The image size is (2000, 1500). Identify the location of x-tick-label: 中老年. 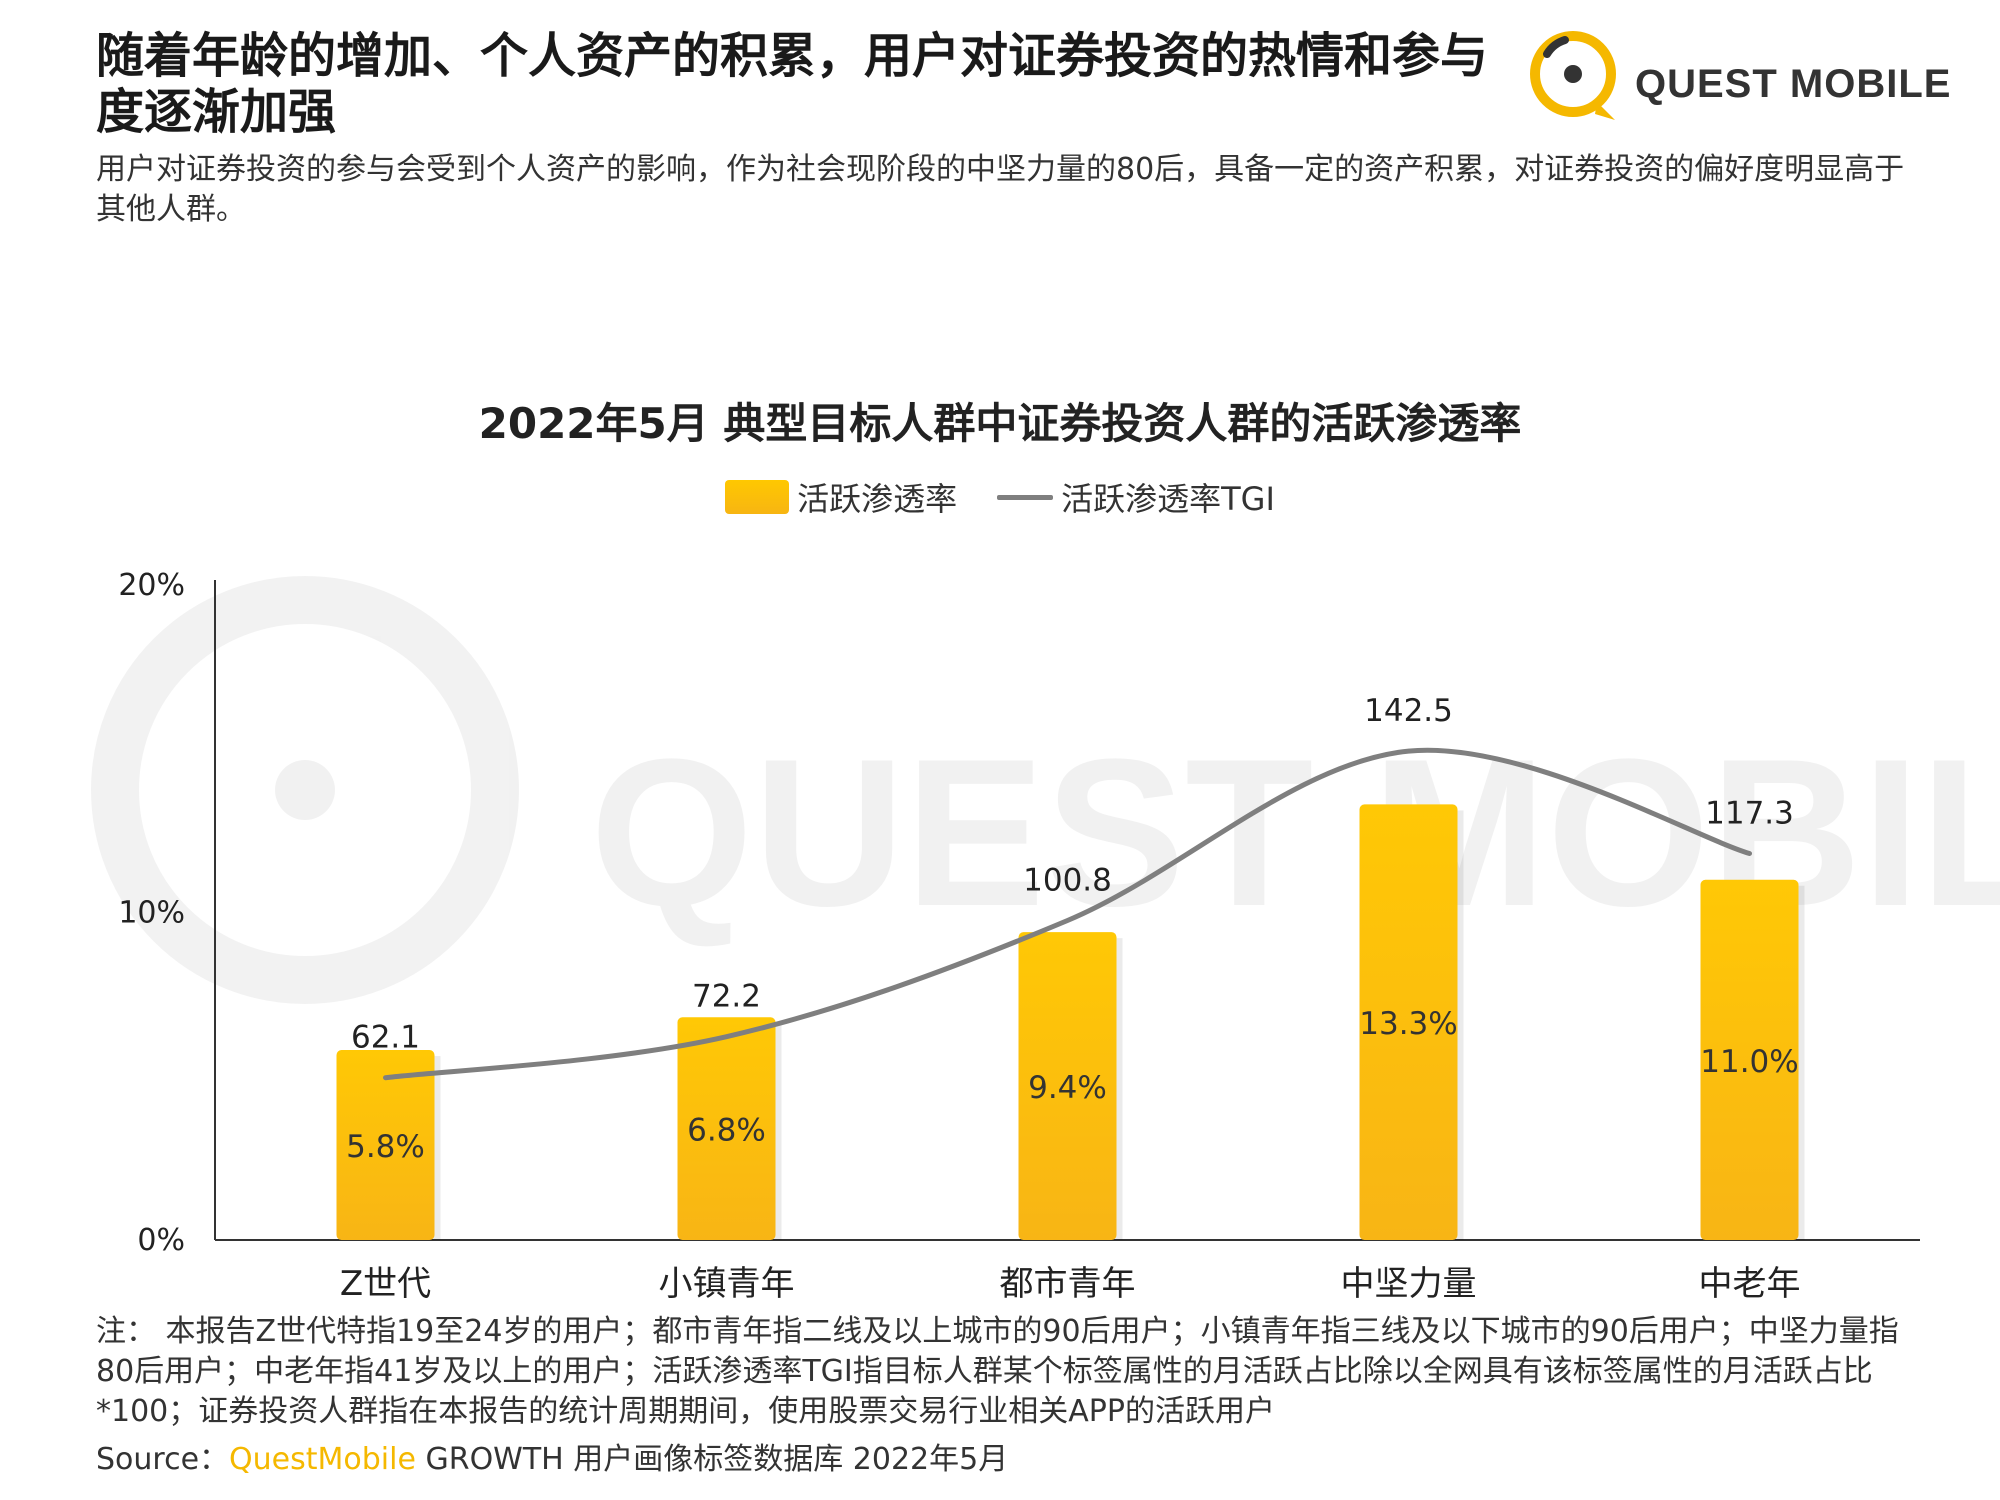
(1750, 1284).